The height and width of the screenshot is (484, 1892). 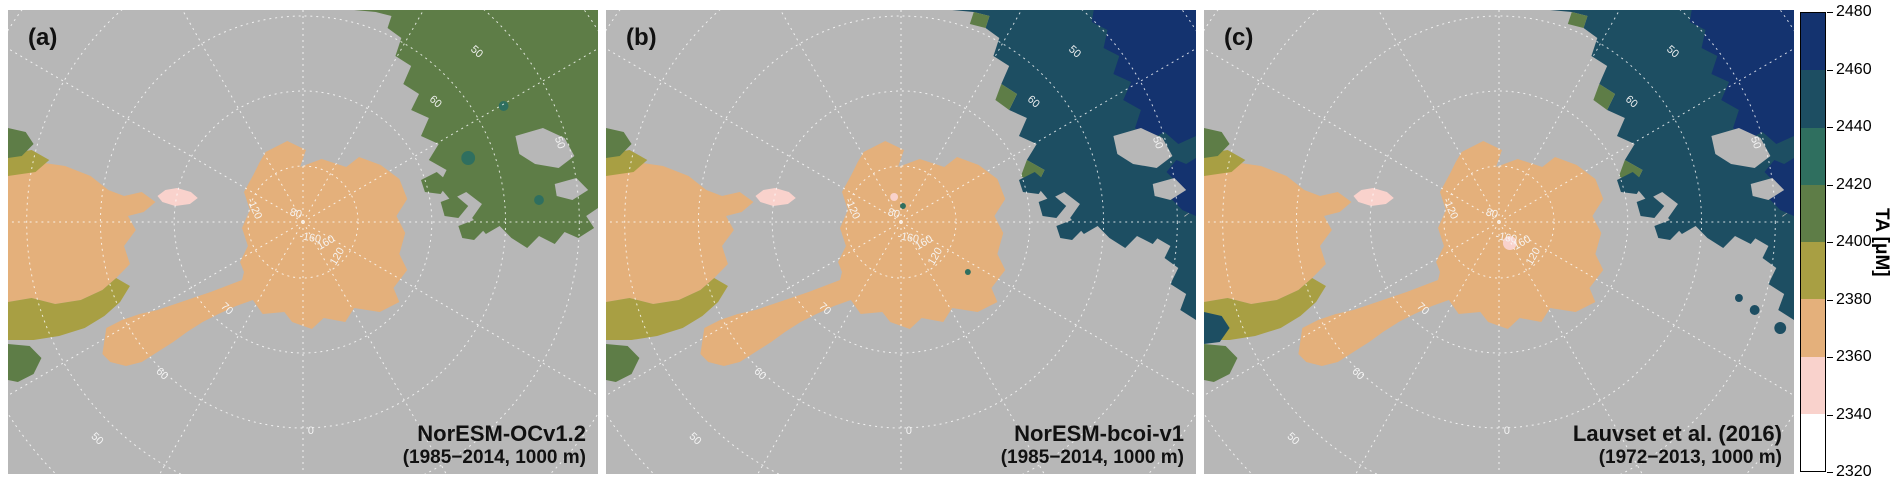 I want to click on dataset-period-c: (1972−2013, 1000 m), so click(x=1690, y=457).